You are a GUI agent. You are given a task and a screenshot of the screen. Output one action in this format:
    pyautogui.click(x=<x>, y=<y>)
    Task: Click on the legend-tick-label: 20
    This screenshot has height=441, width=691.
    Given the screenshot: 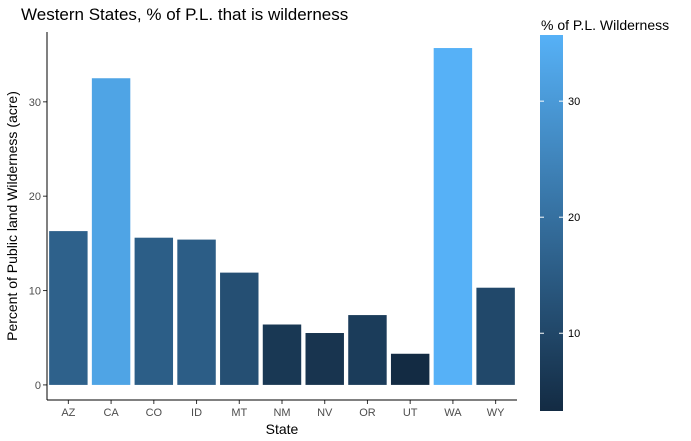 What is the action you would take?
    pyautogui.click(x=574, y=218)
    